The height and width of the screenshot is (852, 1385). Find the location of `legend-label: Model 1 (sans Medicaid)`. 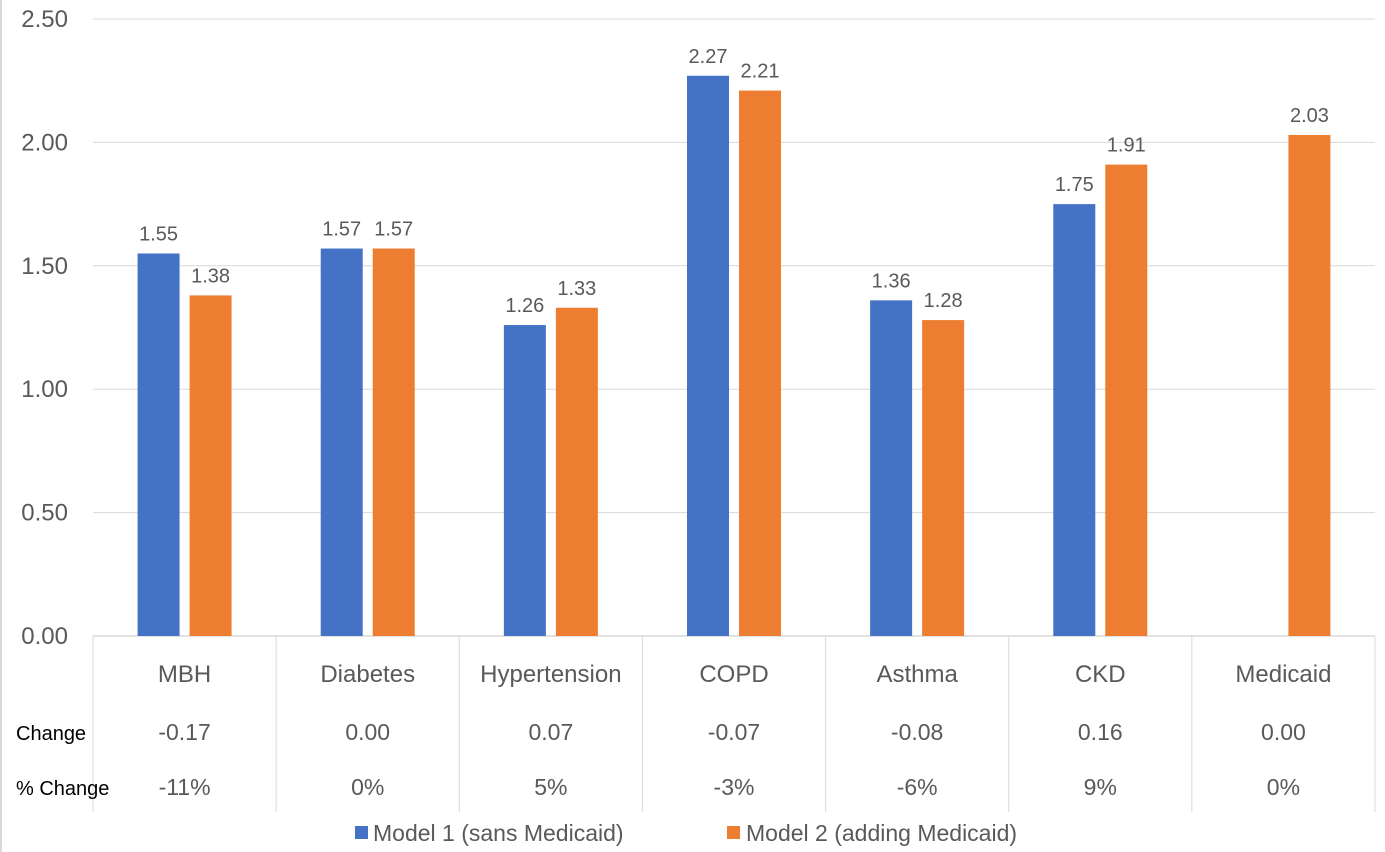

legend-label: Model 1 (sans Medicaid) is located at coordinates (498, 833).